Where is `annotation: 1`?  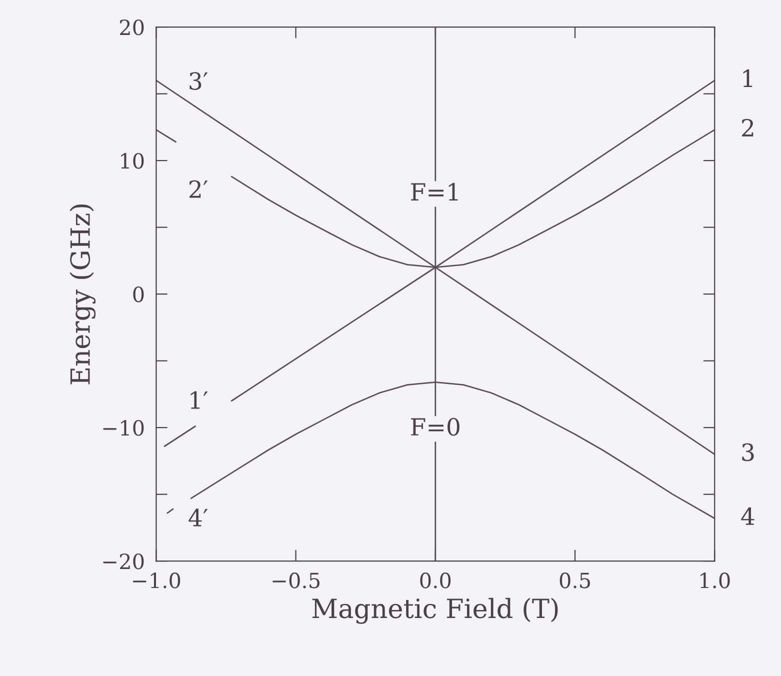
annotation: 1 is located at coordinates (747, 78).